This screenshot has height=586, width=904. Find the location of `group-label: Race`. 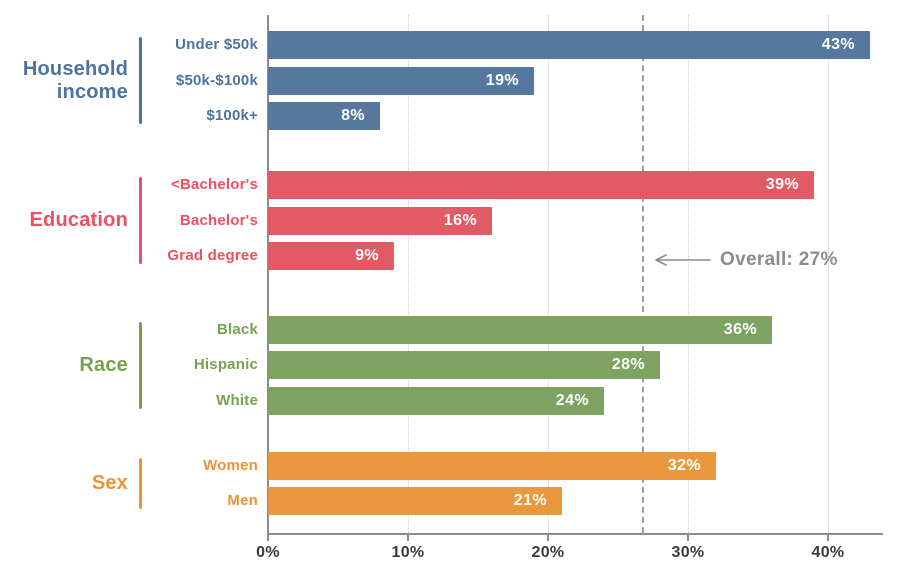

group-label: Race is located at coordinates (64, 365).